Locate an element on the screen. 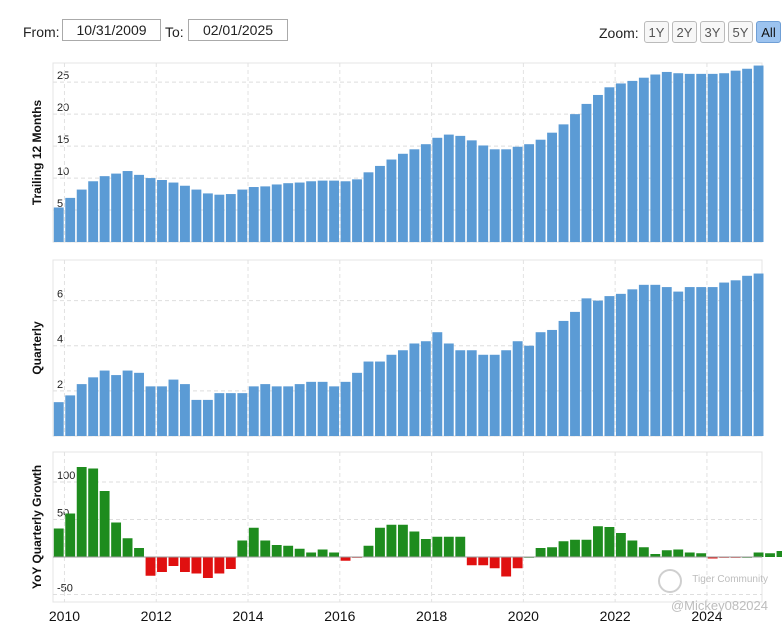 The width and height of the screenshot is (782, 625). zoom-all-button: All is located at coordinates (768, 32).